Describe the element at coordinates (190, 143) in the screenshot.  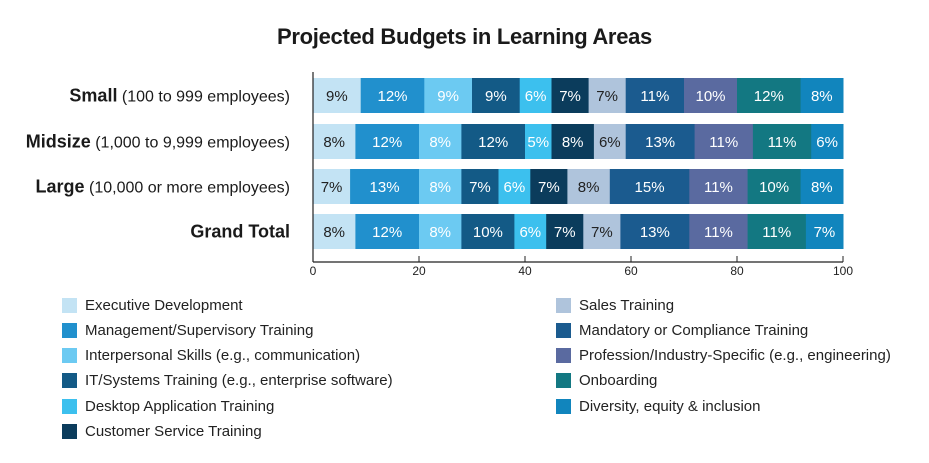
I see `category-detail: (1,000 to 9,999 employees)` at that location.